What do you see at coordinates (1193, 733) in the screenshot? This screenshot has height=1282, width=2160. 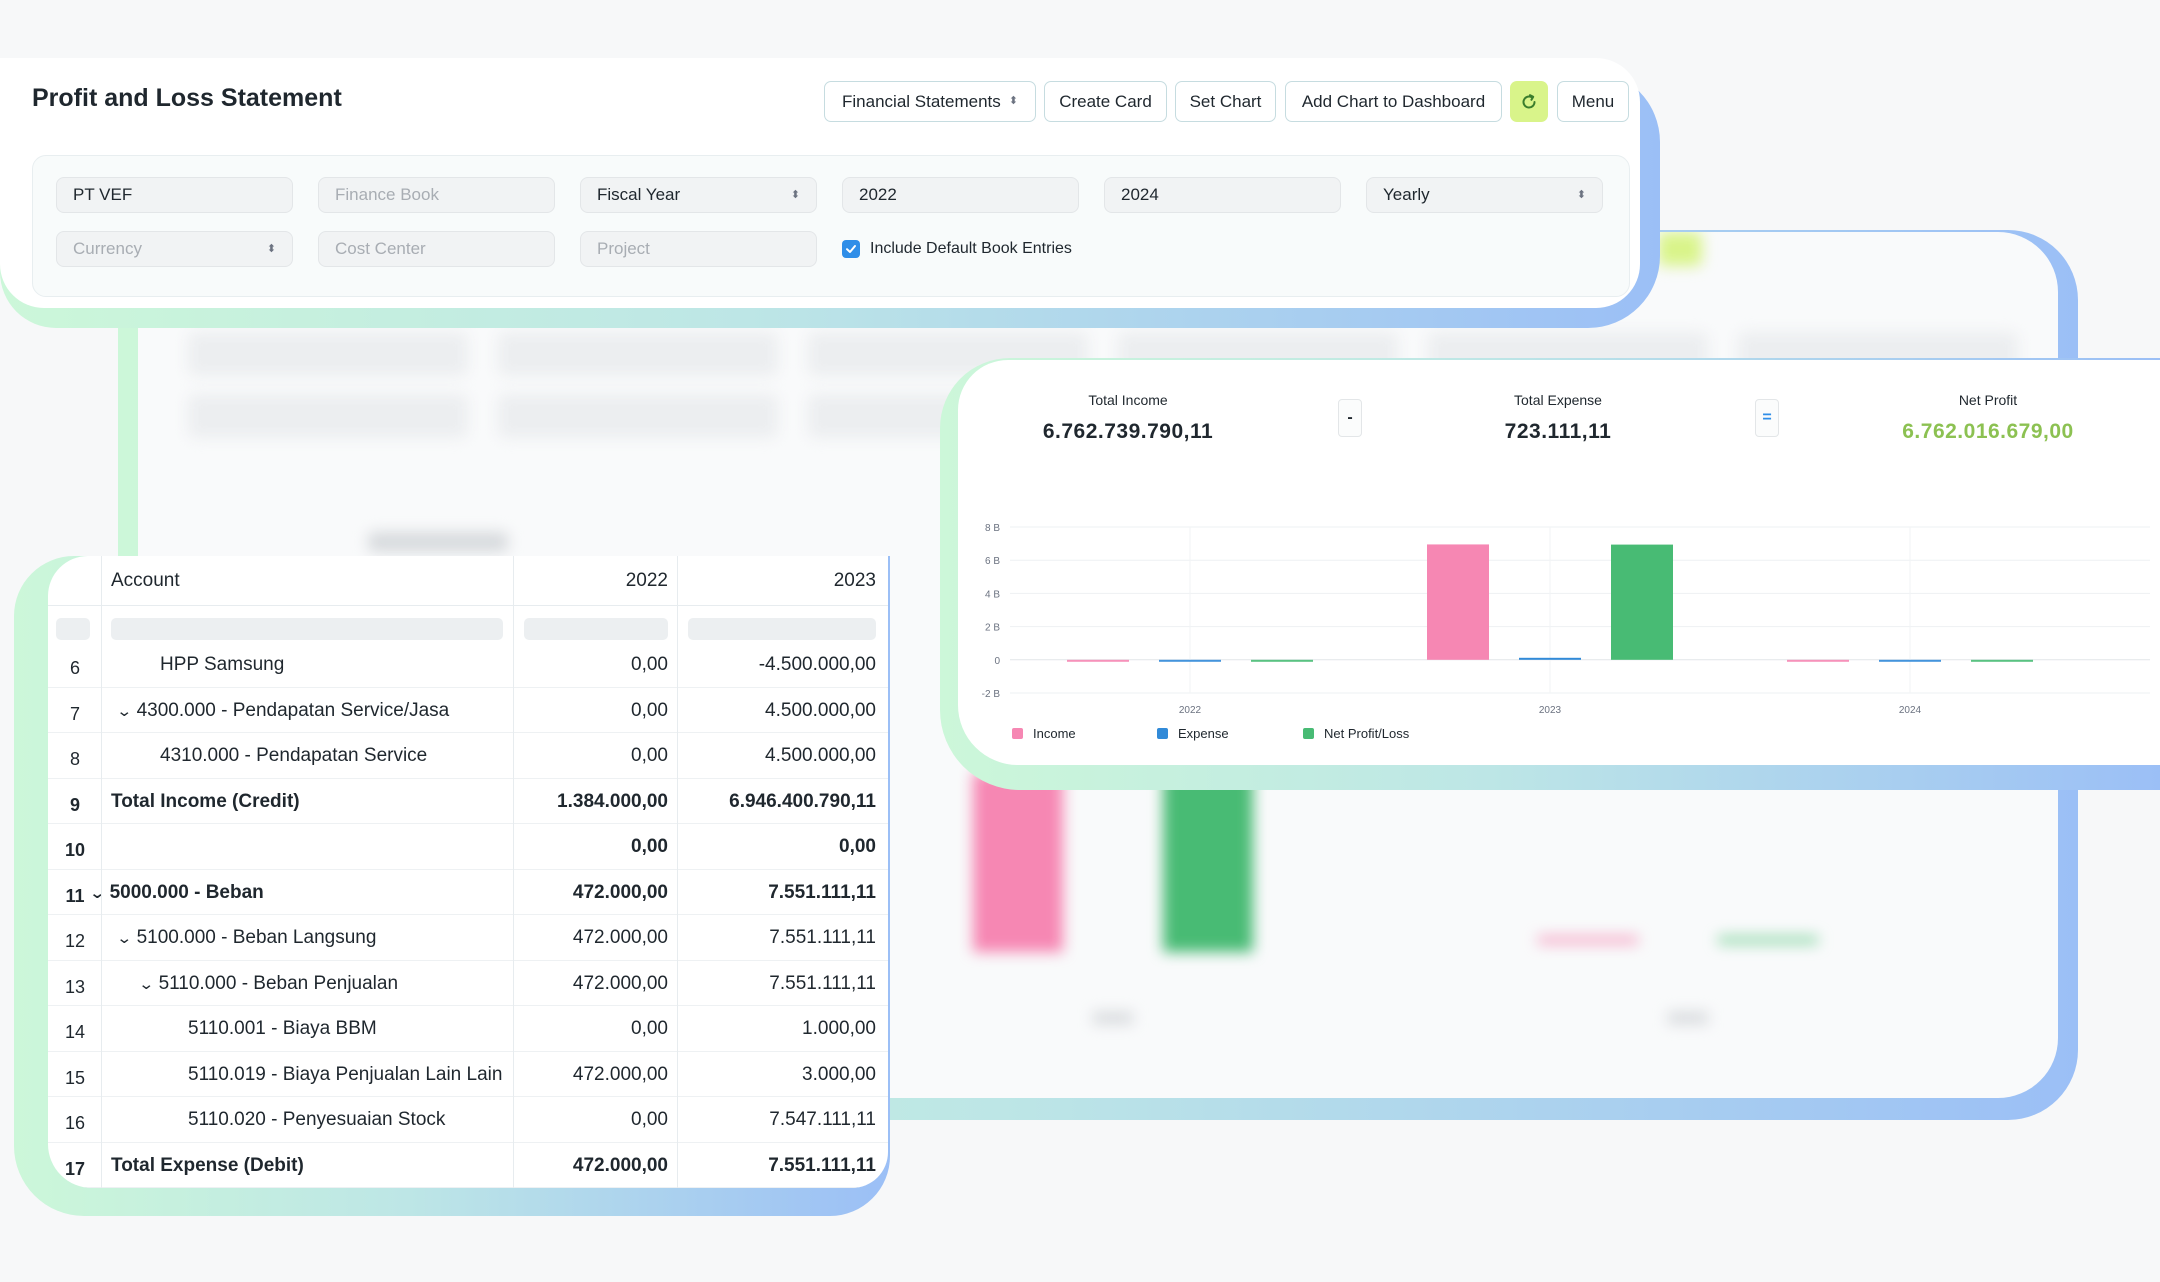 I see `legend-item-expense: Expense` at bounding box center [1193, 733].